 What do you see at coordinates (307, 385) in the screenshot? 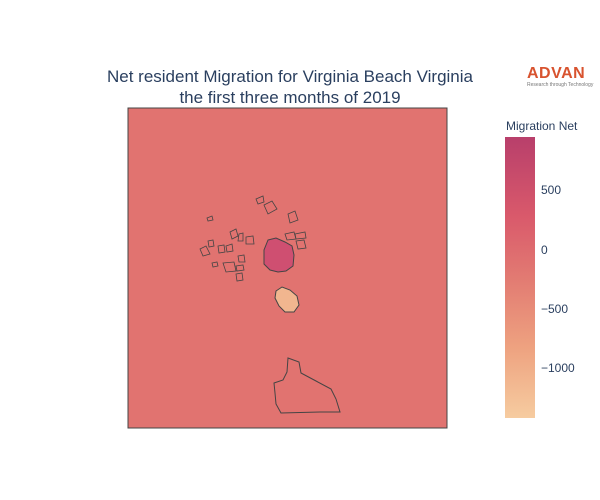
I see `map-region-southern-large` at bounding box center [307, 385].